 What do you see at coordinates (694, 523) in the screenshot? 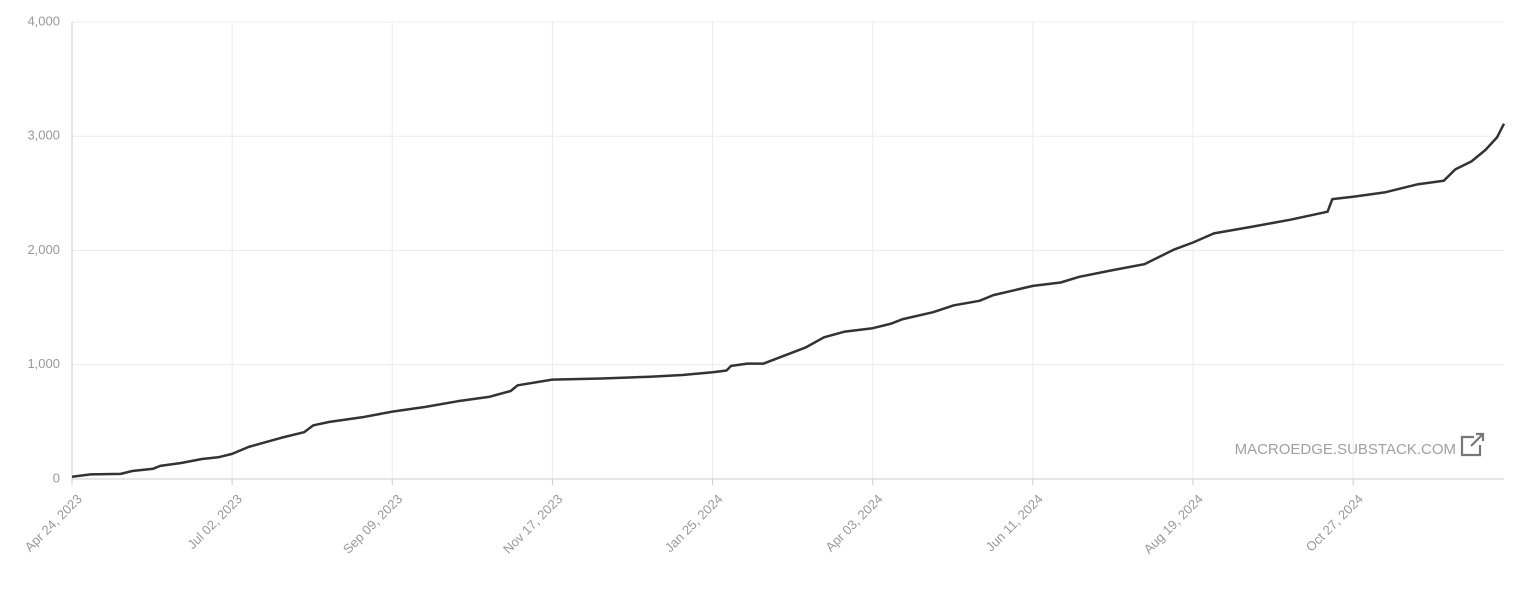
I see `x-tick-label: Jan 25, 2024` at bounding box center [694, 523].